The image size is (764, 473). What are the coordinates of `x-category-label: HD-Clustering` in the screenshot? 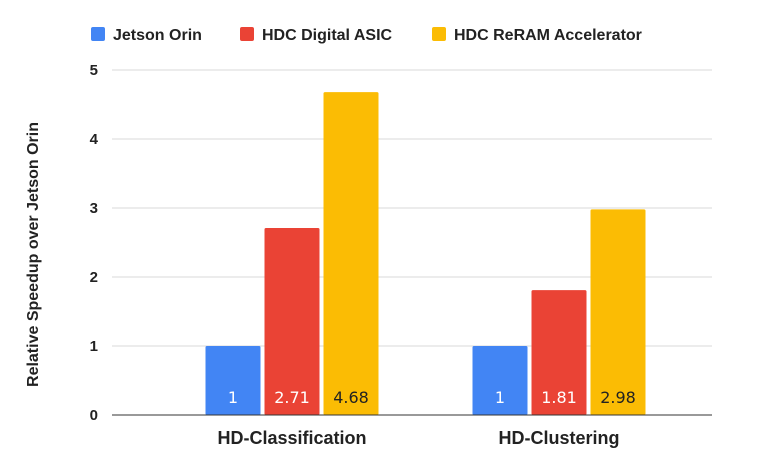 It's located at (559, 438).